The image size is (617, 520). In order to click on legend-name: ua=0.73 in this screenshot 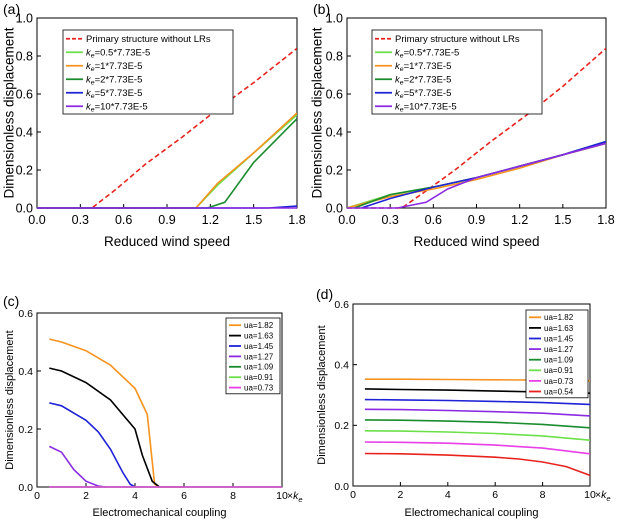, I will do `click(259, 387)`.